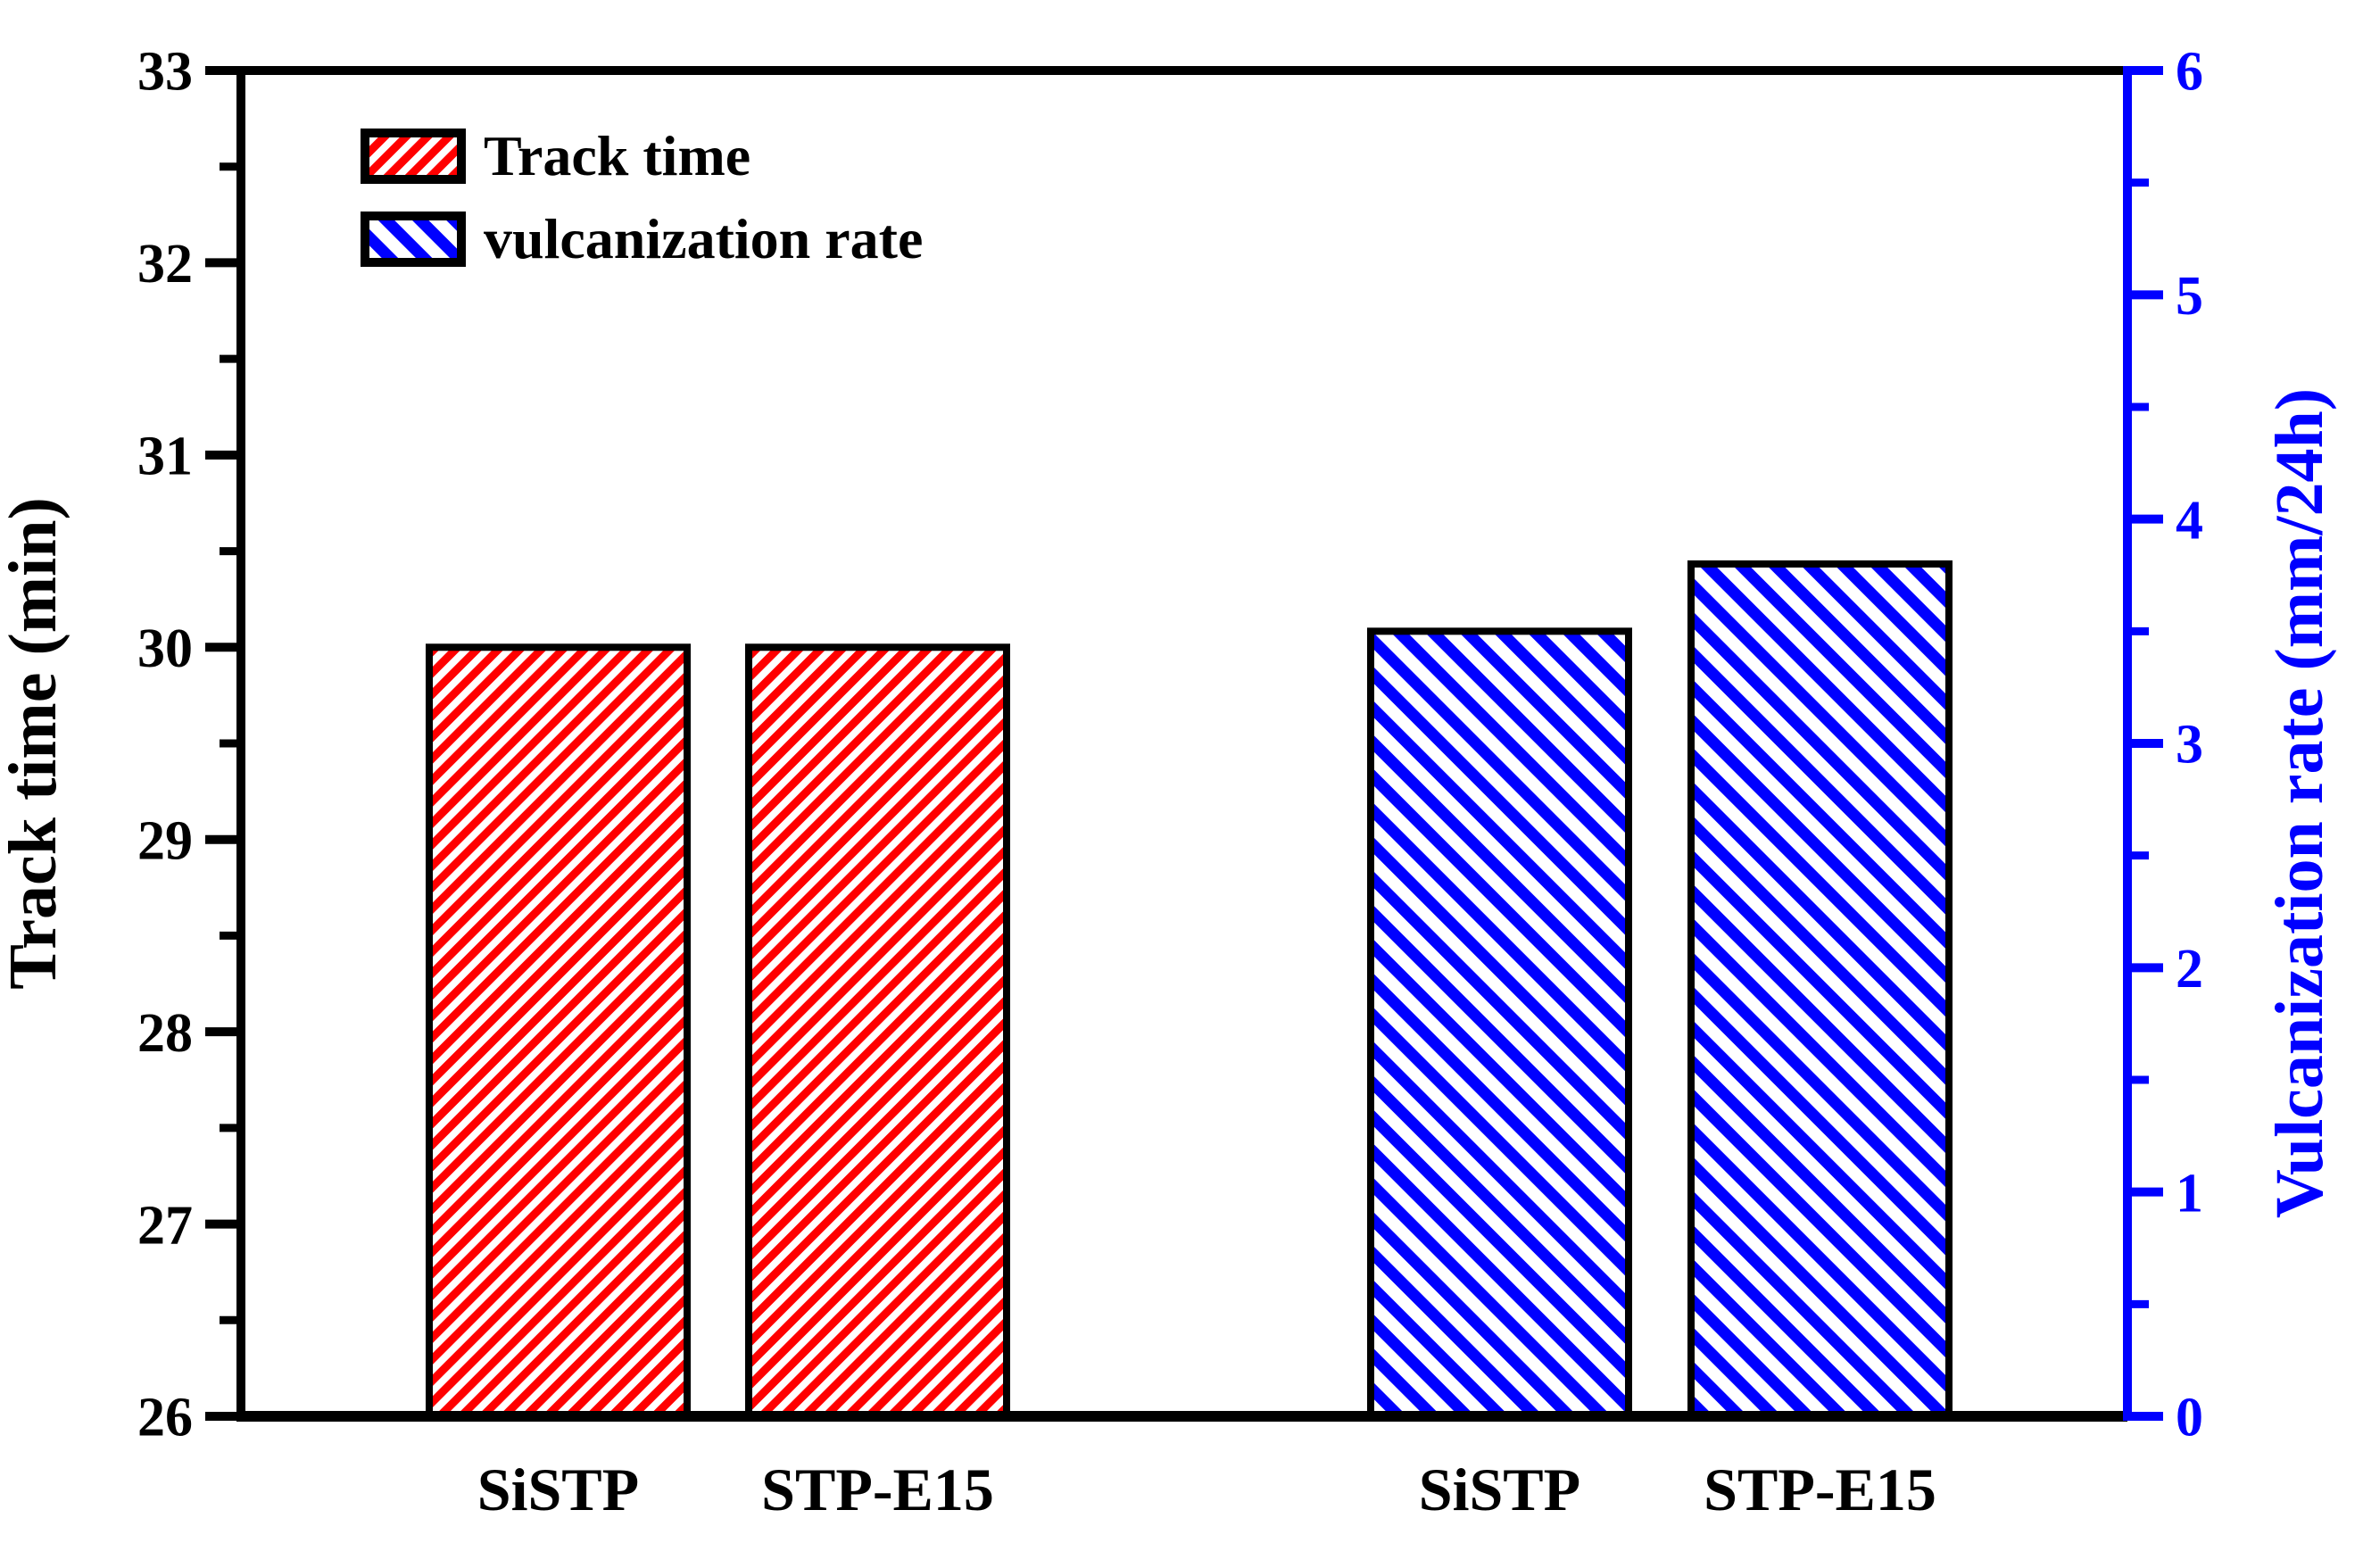  Describe the element at coordinates (413, 156) in the screenshot. I see `legend-swatch-track-time-hatch` at that location.